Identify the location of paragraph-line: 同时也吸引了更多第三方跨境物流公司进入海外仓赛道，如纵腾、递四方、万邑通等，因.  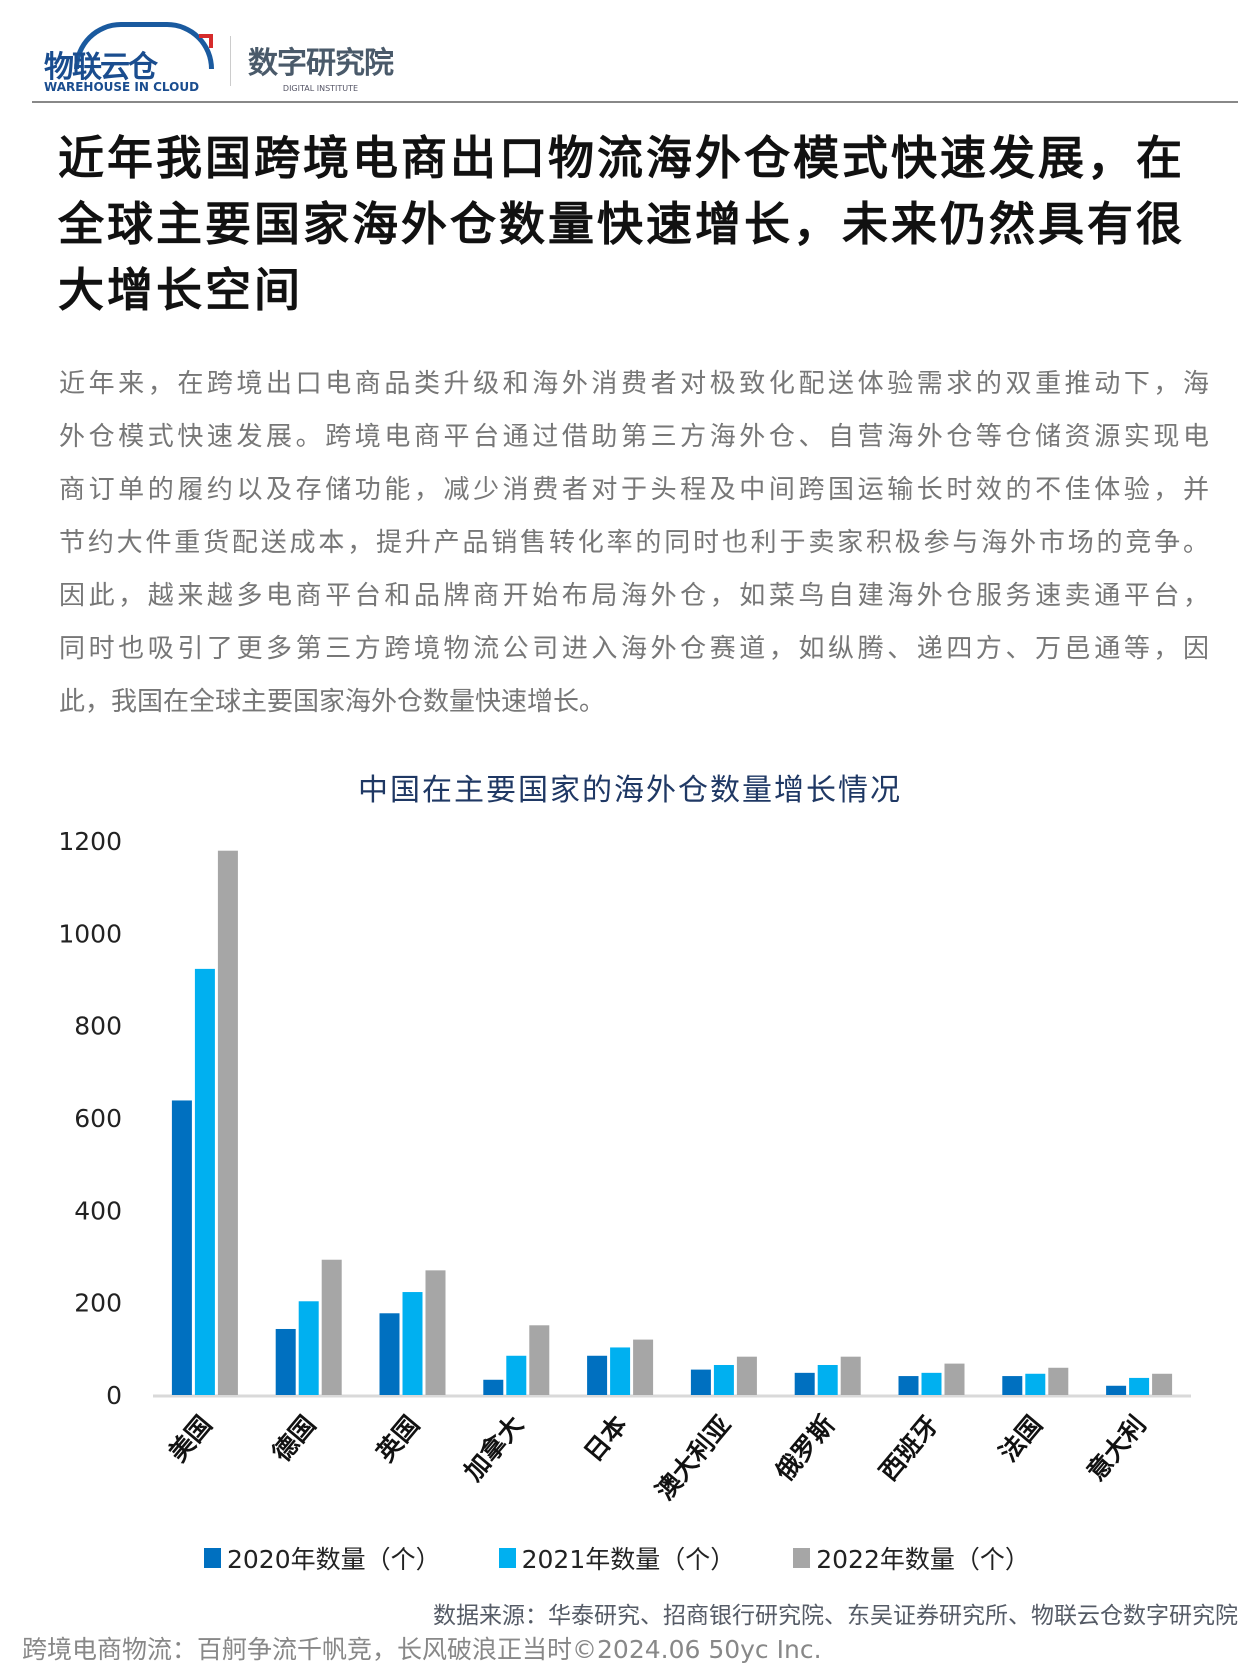
(634, 649).